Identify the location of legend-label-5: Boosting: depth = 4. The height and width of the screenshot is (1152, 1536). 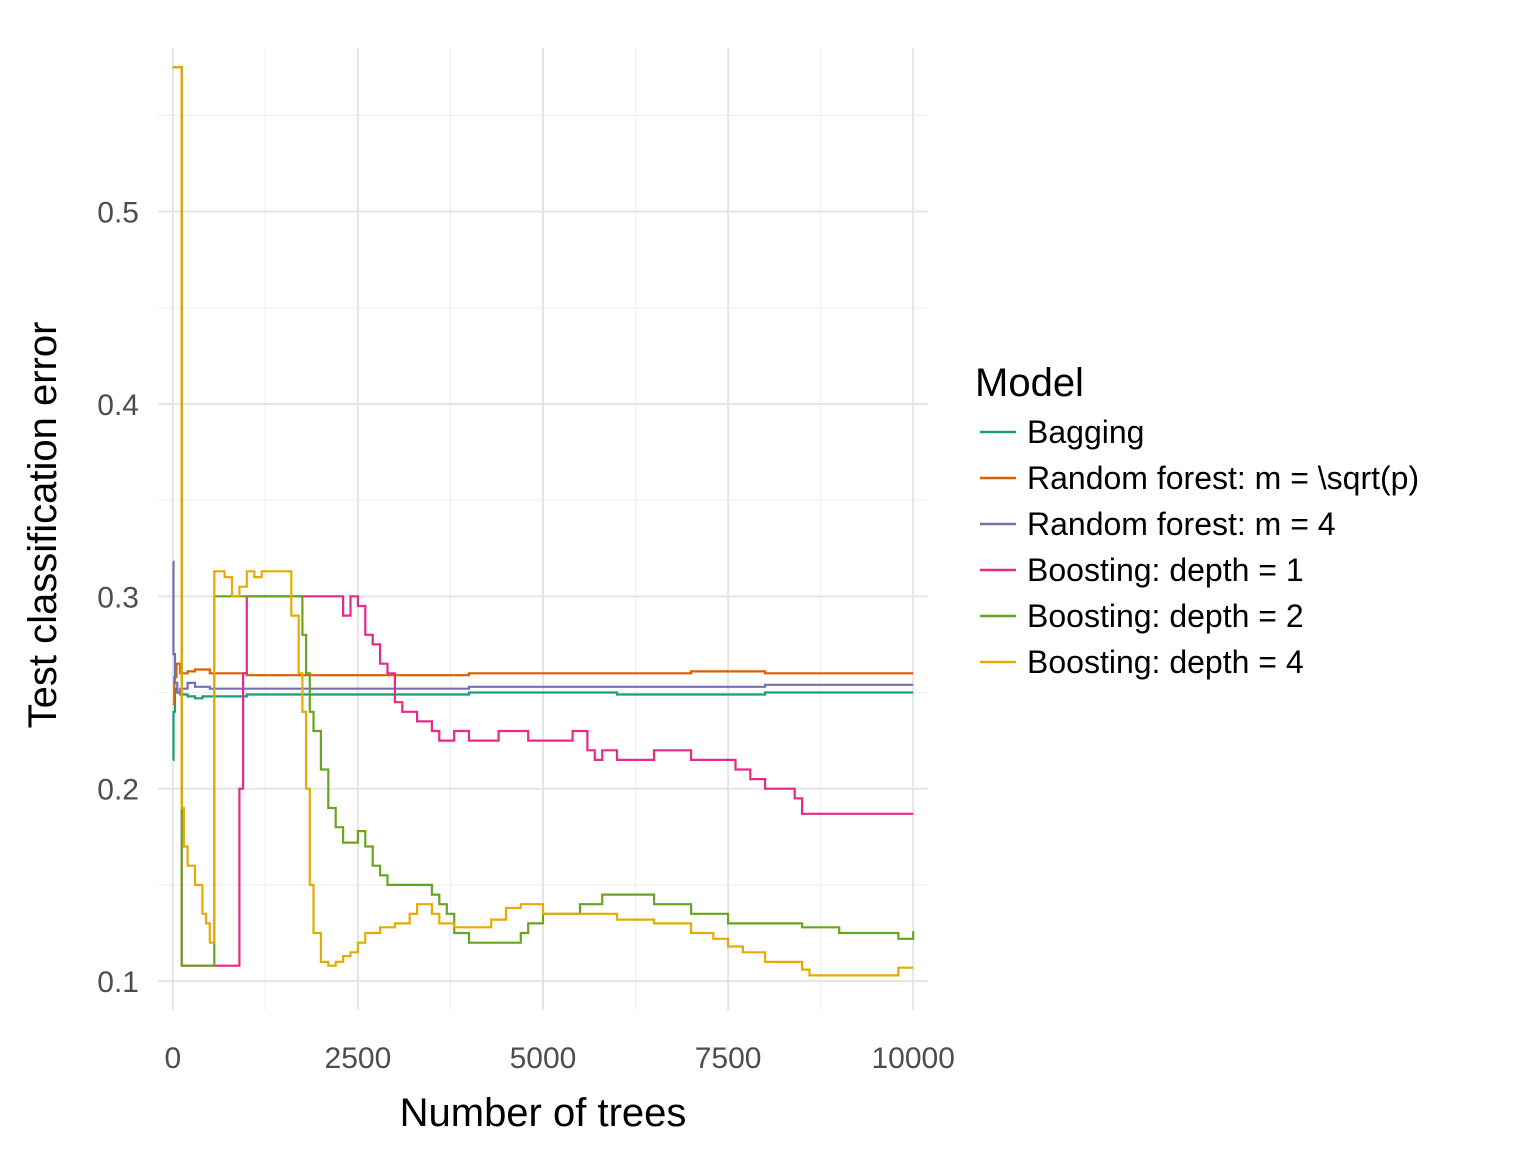
(1165, 662).